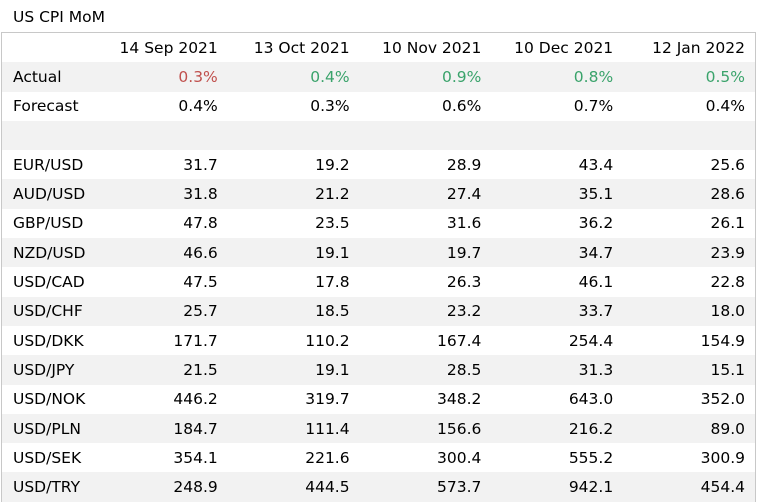 This screenshot has height=503, width=758. I want to click on pair-value: 184.7, so click(162, 428).